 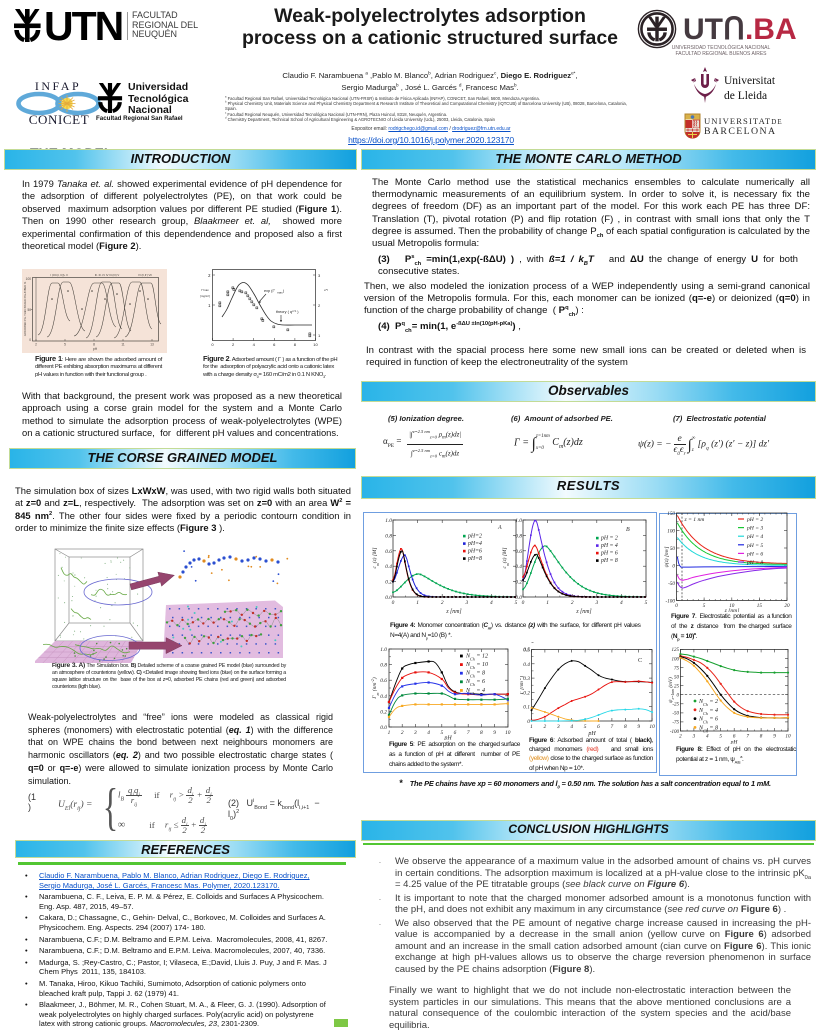 What do you see at coordinates (375, 688) in the screenshot?
I see `svg-text: Γm (nm-2)` at bounding box center [375, 688].